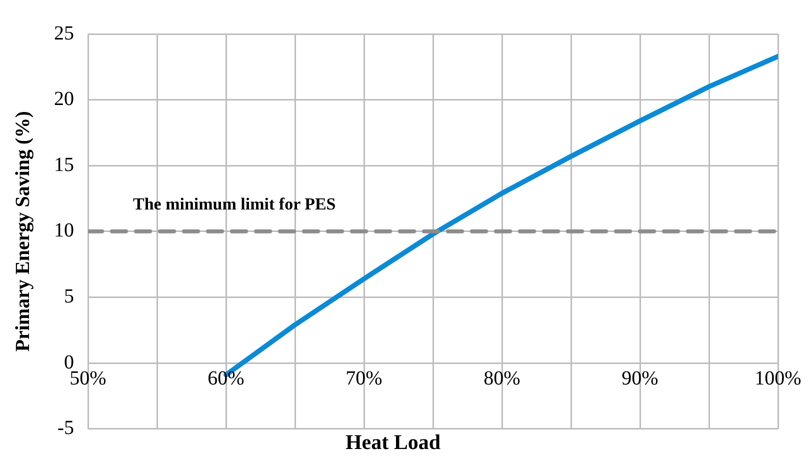 The height and width of the screenshot is (464, 812). I want to click on x-tick-label: 70%, so click(364, 378).